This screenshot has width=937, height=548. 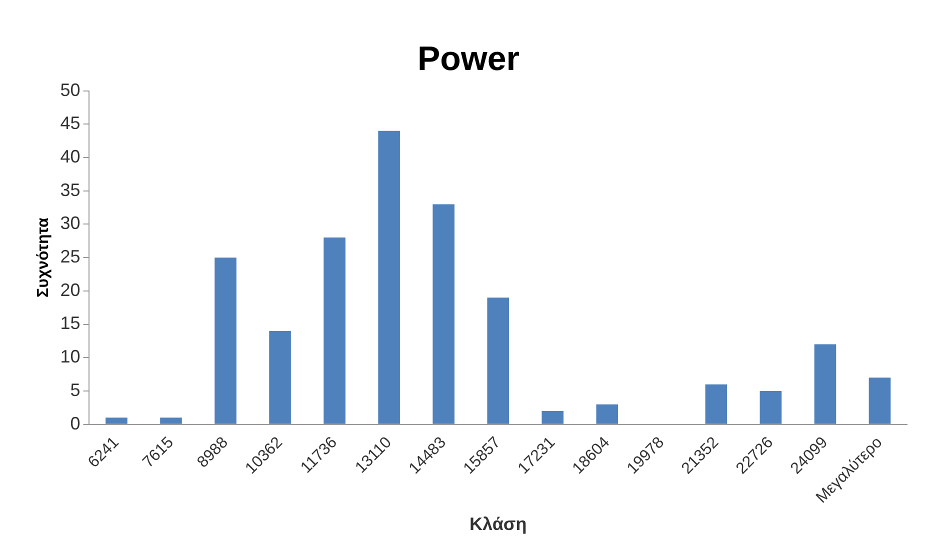 What do you see at coordinates (70, 156) in the screenshot?
I see `y-tick-label: 40` at bounding box center [70, 156].